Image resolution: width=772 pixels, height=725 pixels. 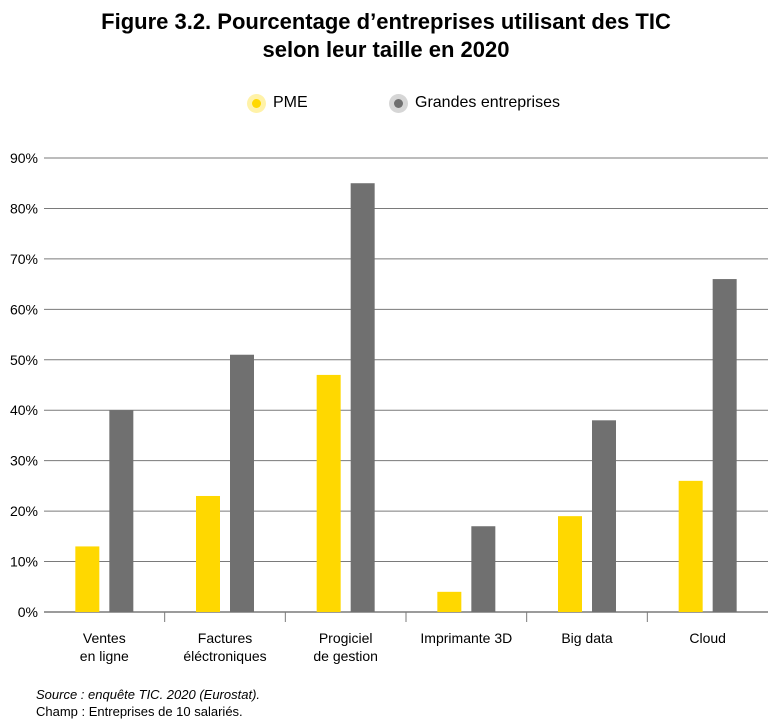 I want to click on y-tick-label: 40%, so click(x=24, y=410).